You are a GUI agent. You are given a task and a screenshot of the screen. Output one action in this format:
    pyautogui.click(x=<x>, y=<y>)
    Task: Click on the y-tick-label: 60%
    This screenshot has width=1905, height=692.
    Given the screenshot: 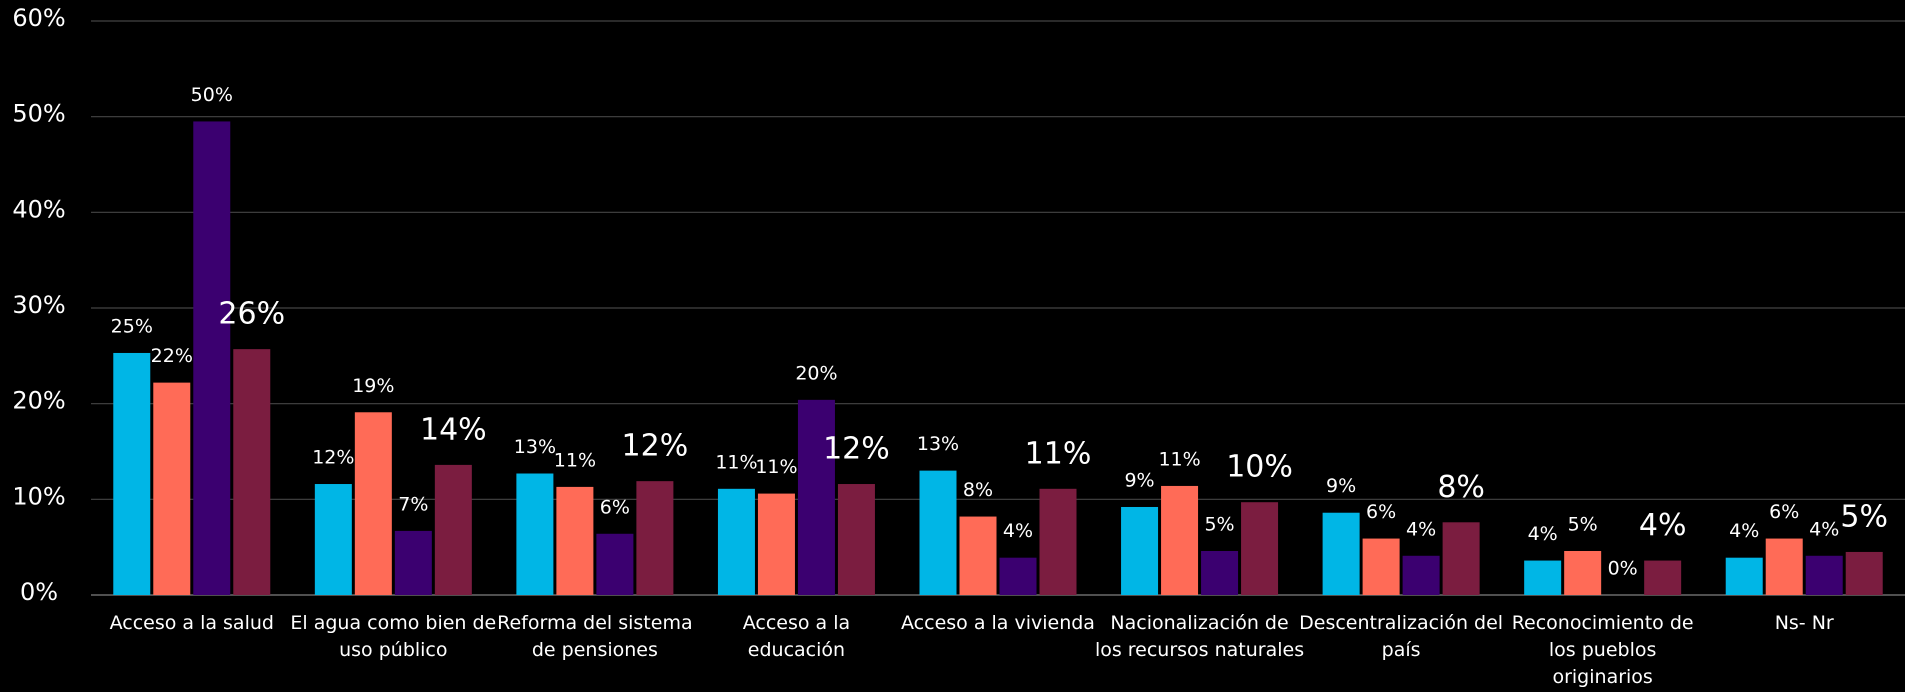 What is the action you would take?
    pyautogui.click(x=38, y=18)
    